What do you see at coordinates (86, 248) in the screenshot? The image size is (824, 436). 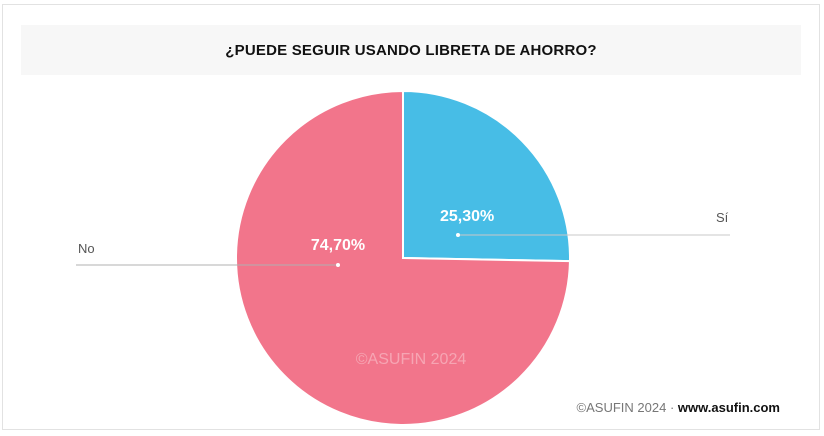 I see `category-label-no: No` at bounding box center [86, 248].